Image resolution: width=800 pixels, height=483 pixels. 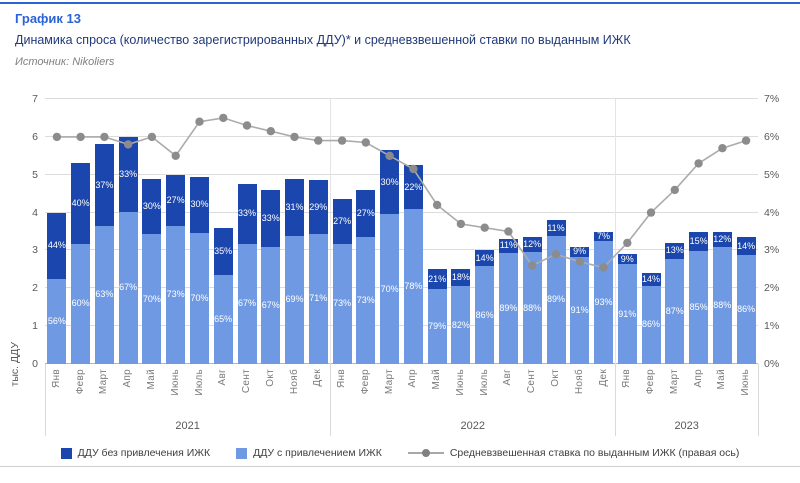 I want to click on bar-segment-no-mortgage: 12%, so click(x=722, y=239).